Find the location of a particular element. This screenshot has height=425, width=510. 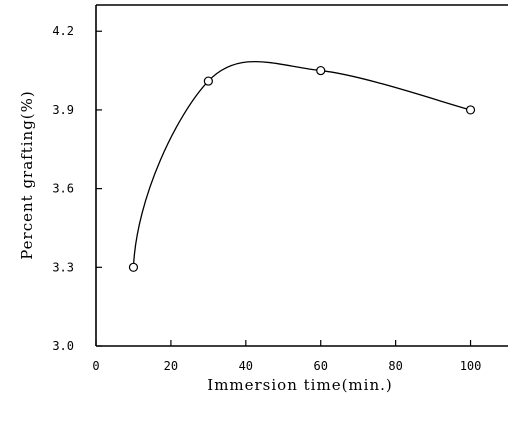

x-tick-label: 100 is located at coordinates (471, 366).